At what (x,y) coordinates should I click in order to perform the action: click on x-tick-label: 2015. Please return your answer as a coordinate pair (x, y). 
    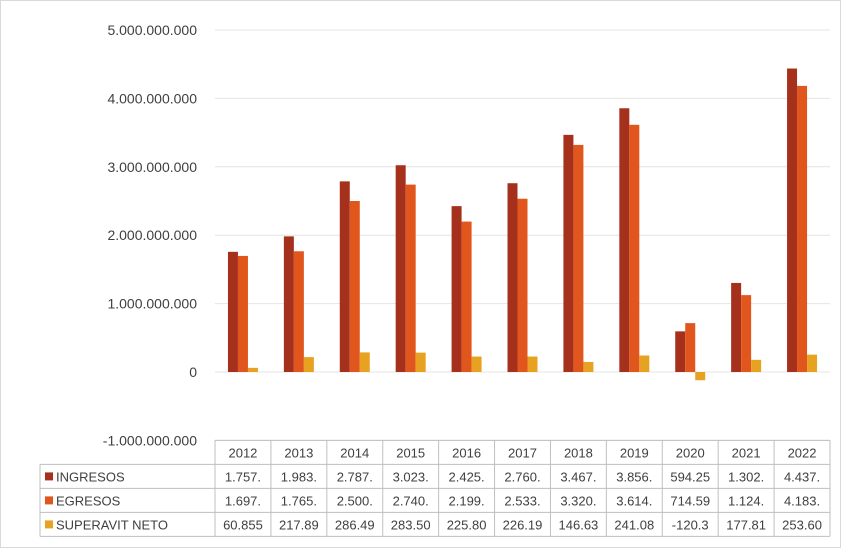
    Looking at the image, I should click on (410, 452).